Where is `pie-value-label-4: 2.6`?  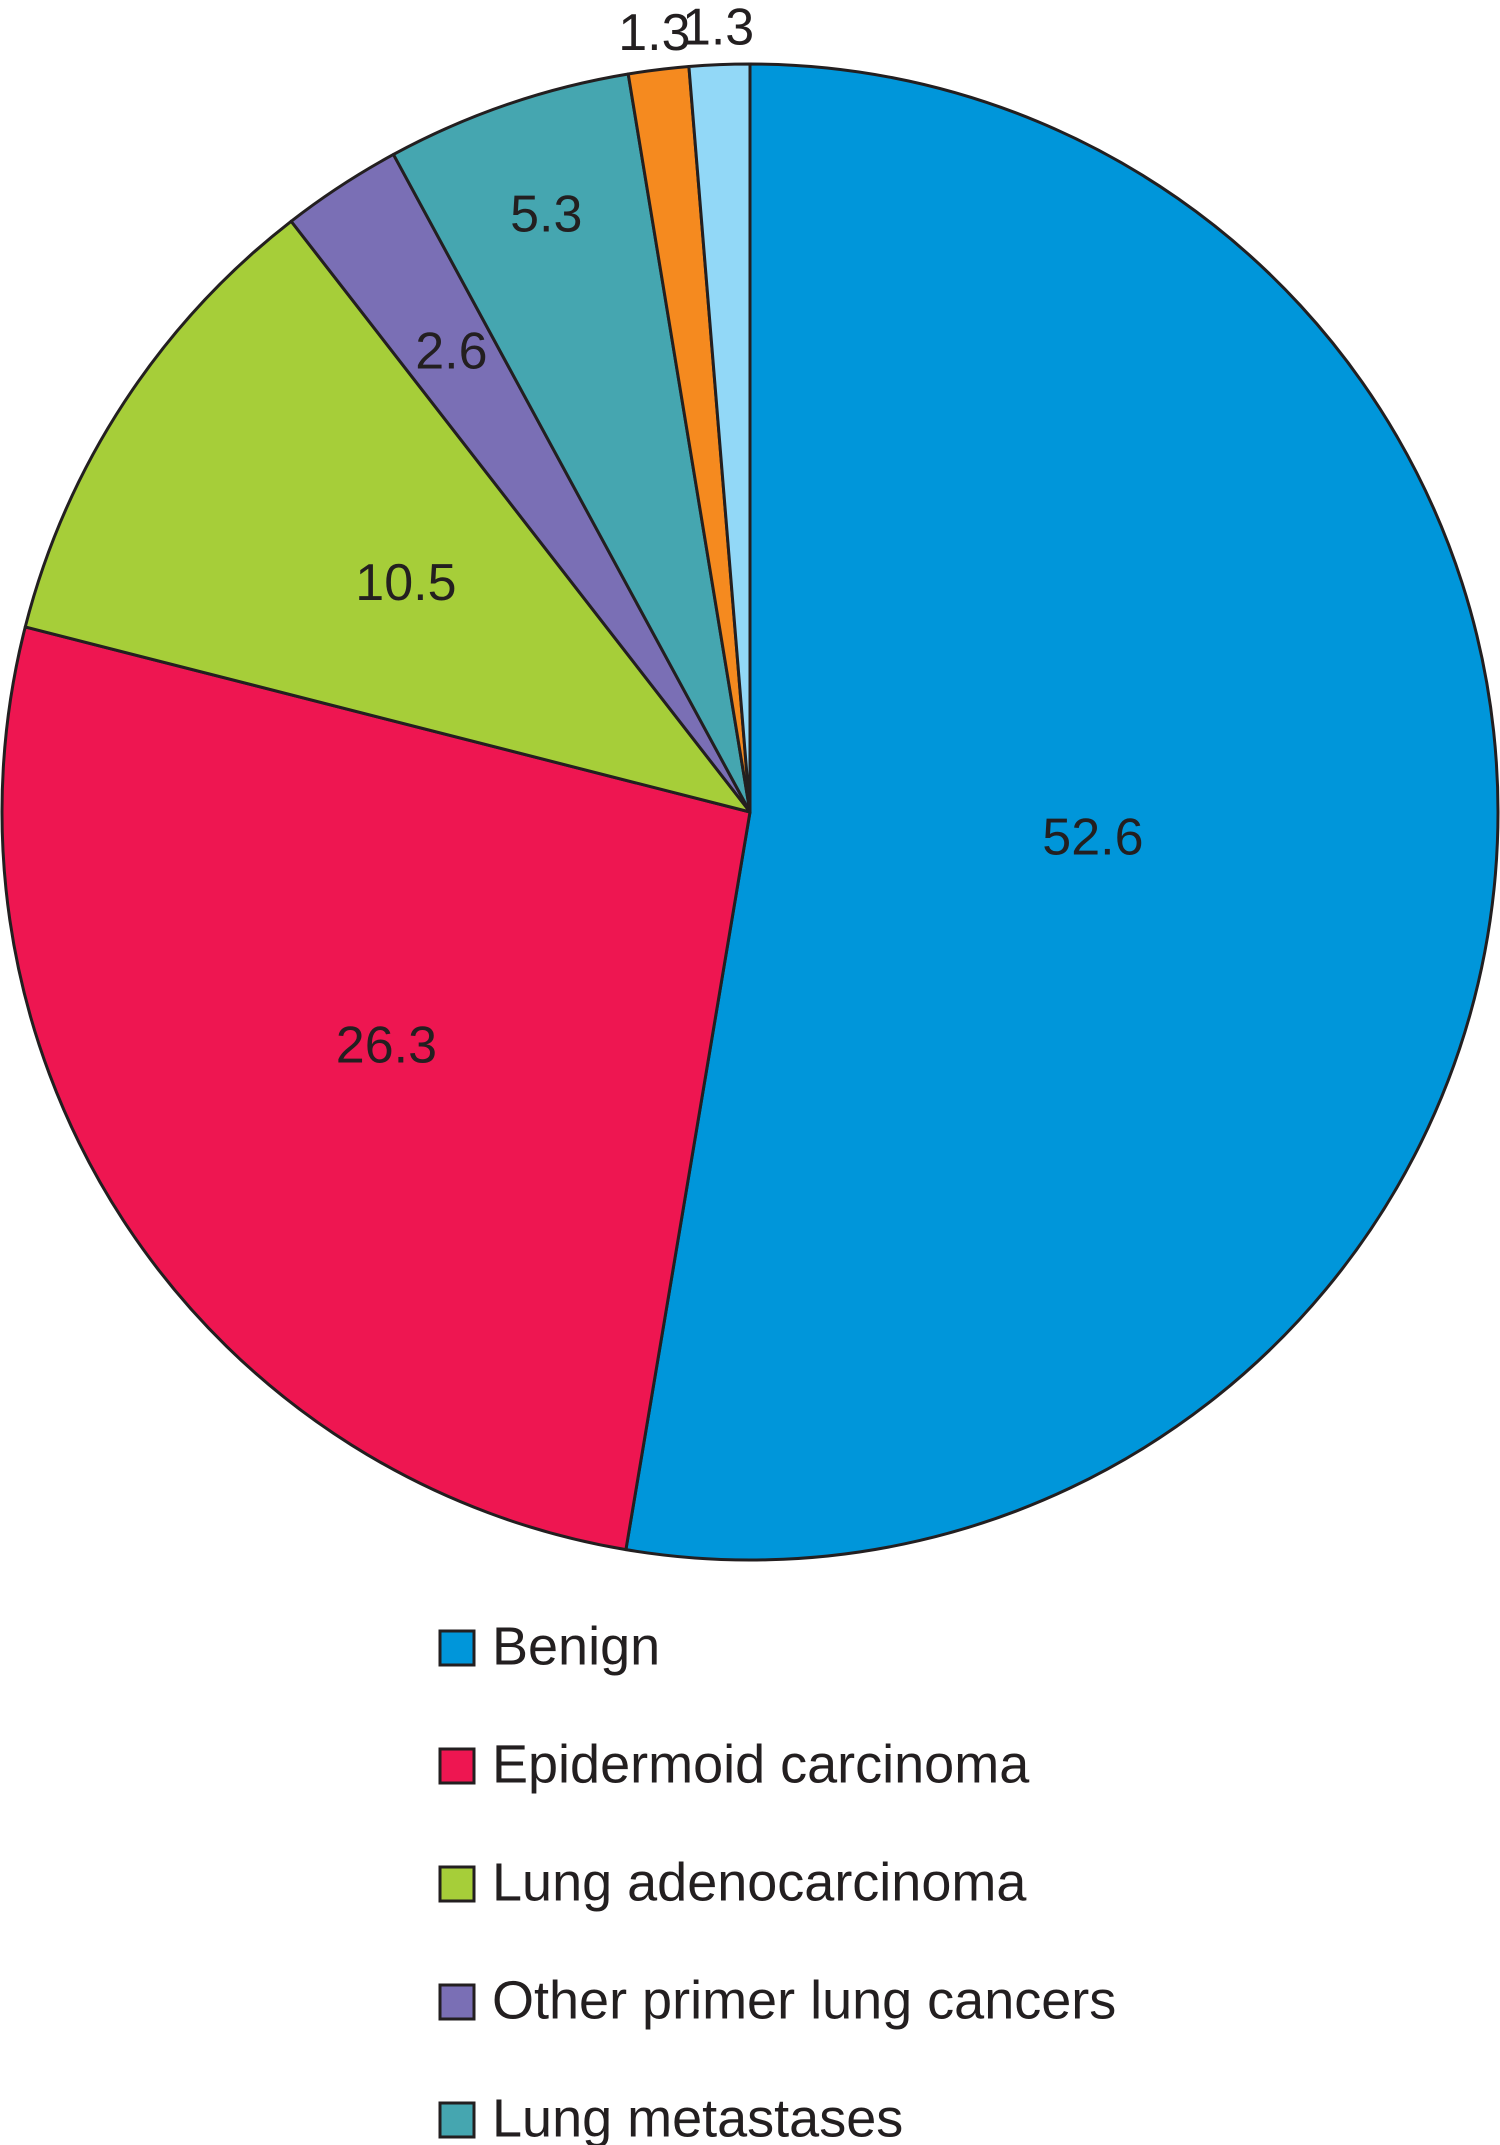 pie-value-label-4: 2.6 is located at coordinates (451, 352).